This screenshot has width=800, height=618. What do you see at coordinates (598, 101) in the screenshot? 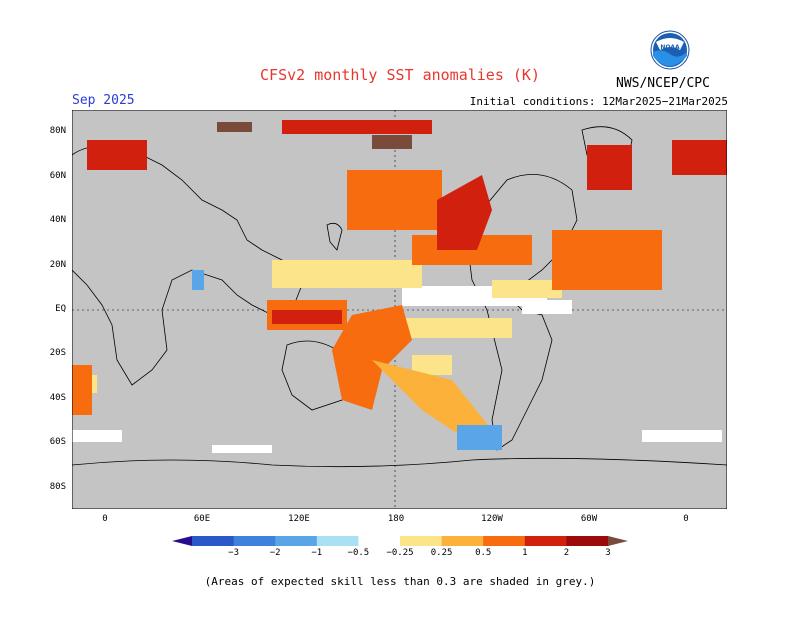
I see `initial-conditions: Initial conditions: 12Mar2025−21Mar2025` at bounding box center [598, 101].